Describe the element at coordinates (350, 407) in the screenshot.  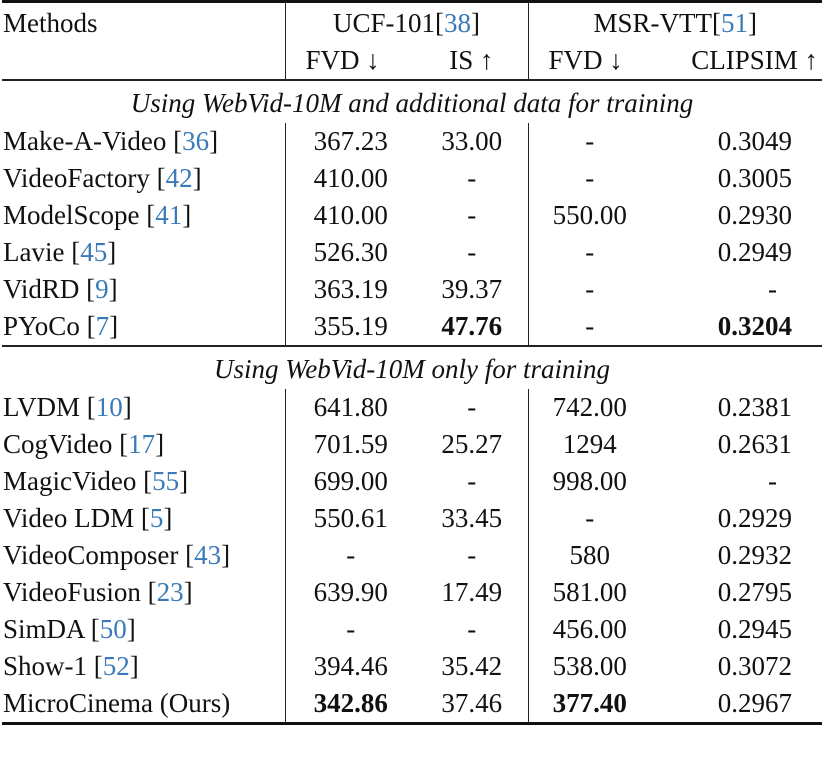
I see `ucf-fvd-cell: 641.80` at that location.